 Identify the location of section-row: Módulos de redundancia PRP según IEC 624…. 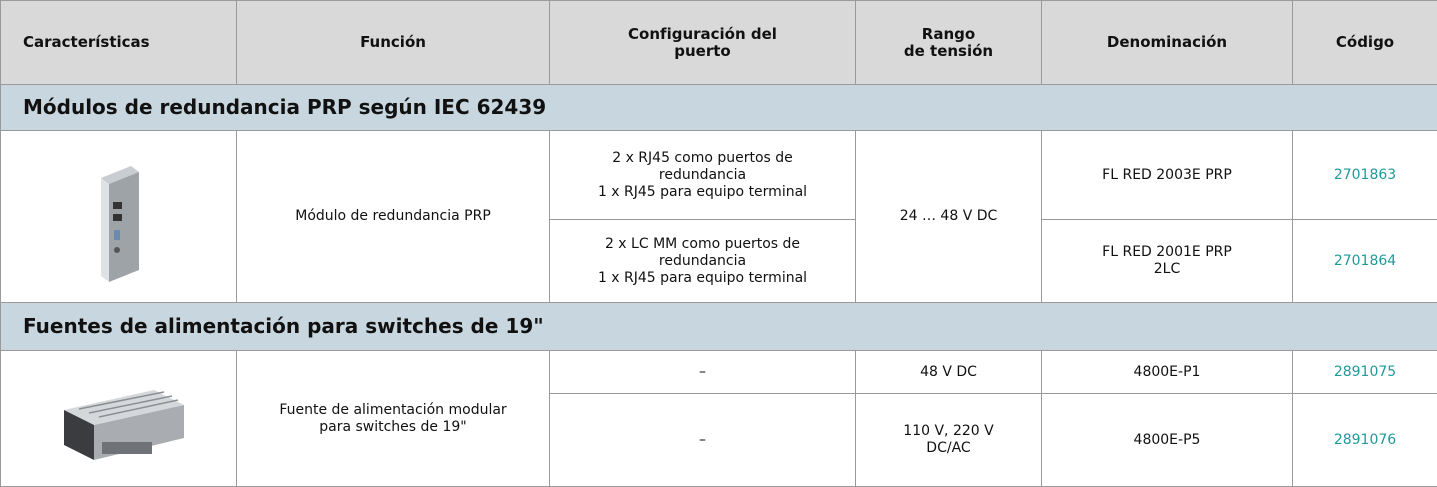
(719, 108).